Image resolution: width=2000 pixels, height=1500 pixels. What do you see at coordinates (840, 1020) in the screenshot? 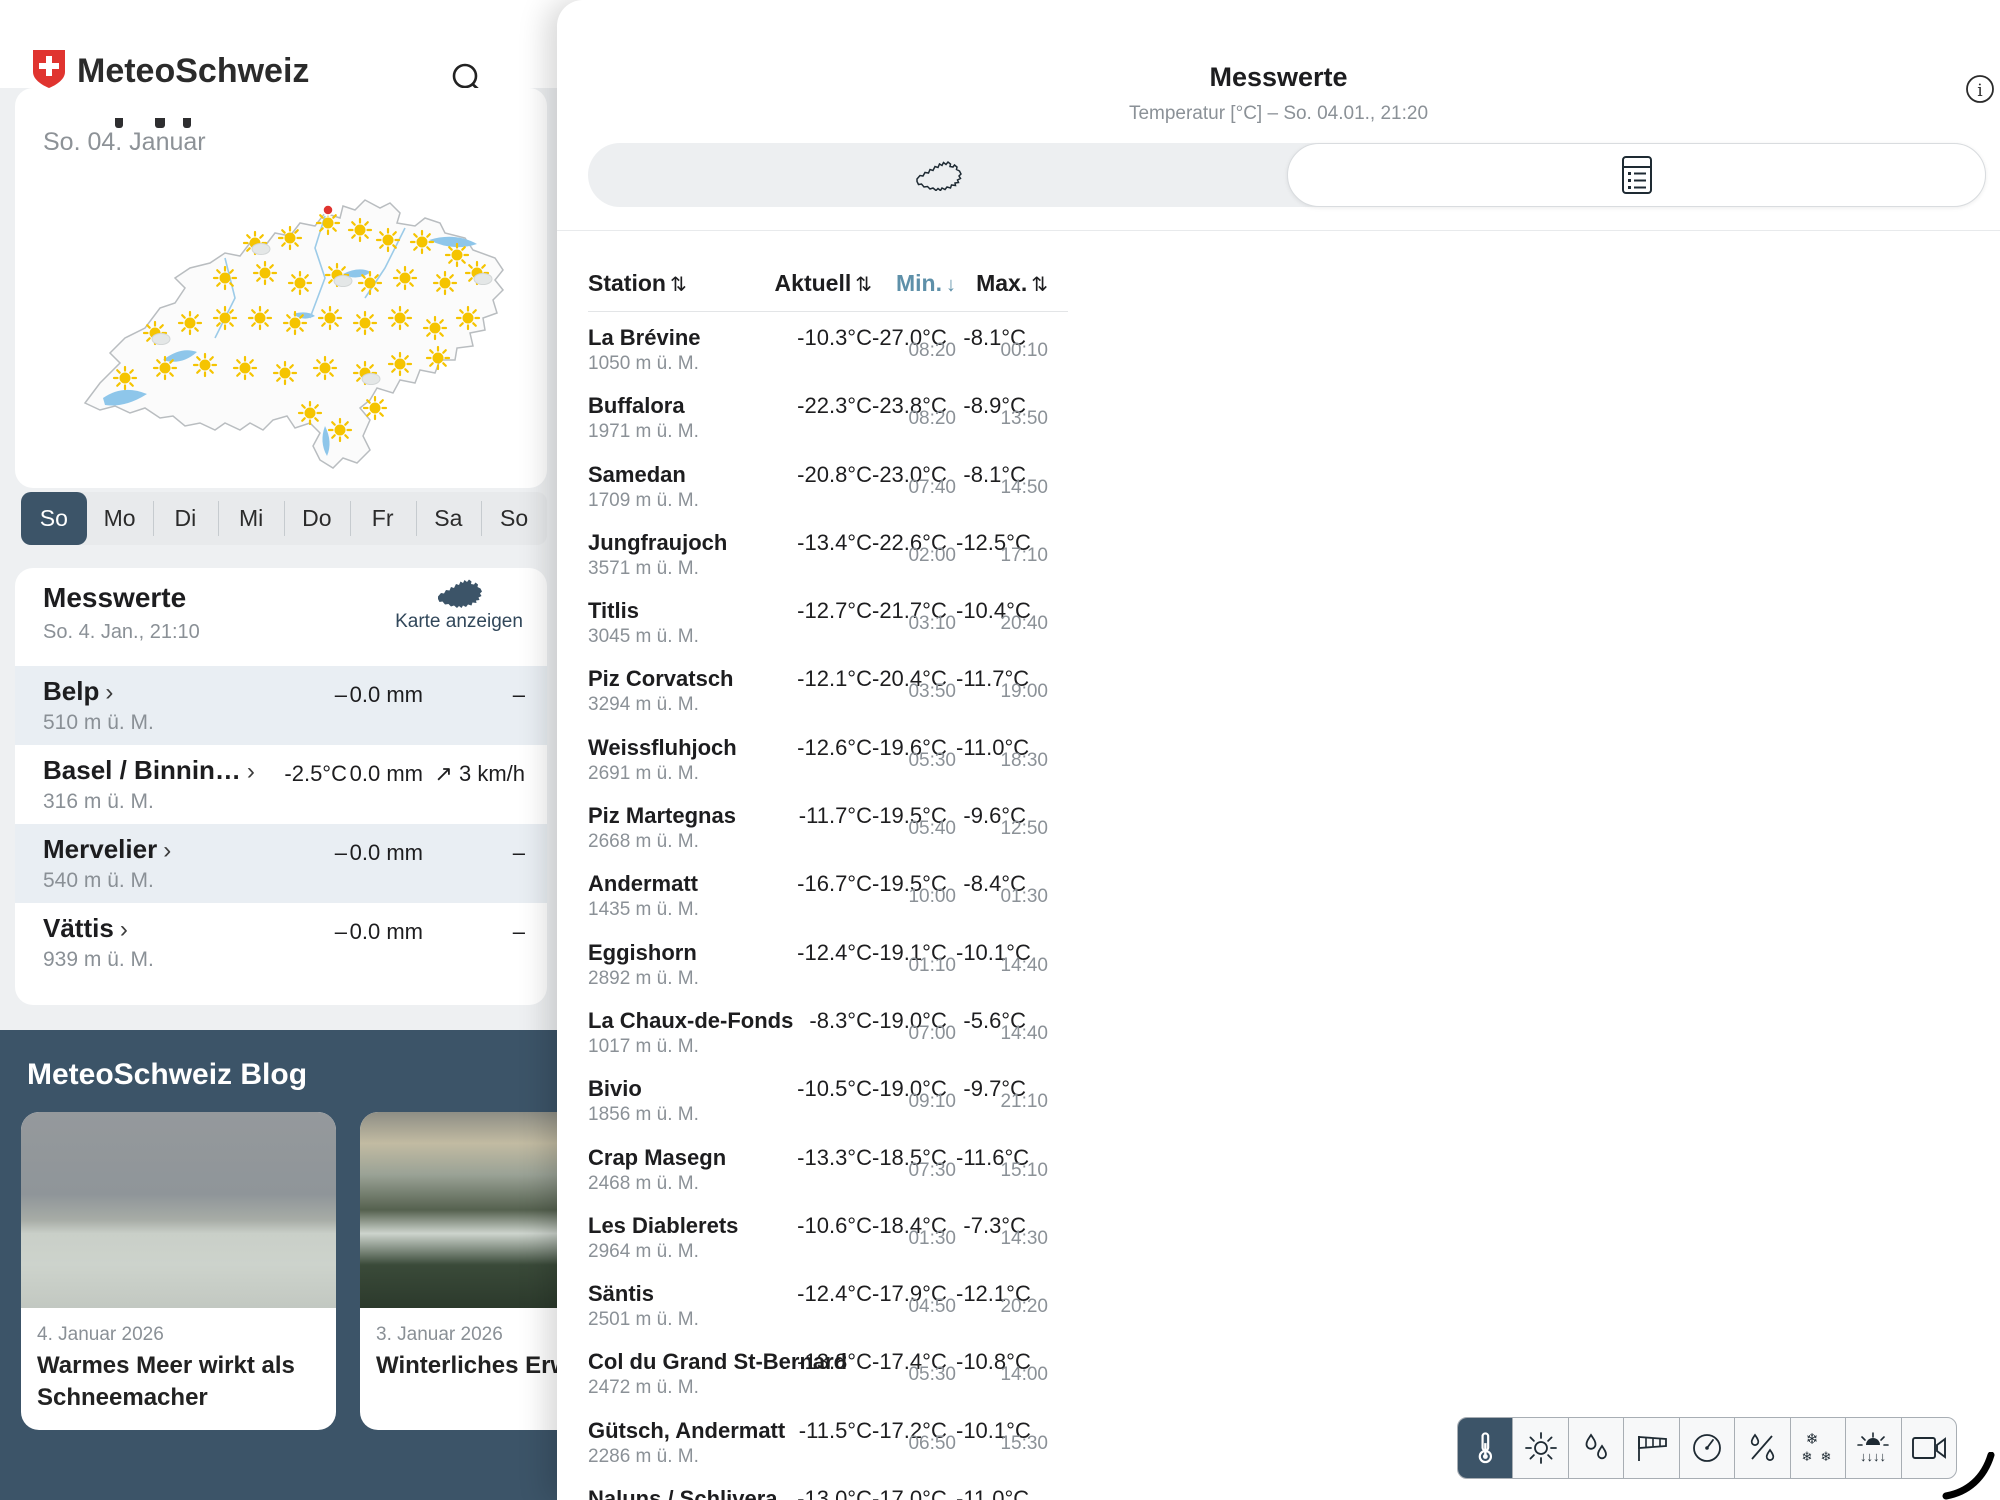
I see `aktuell-value: -8.3°C` at bounding box center [840, 1020].